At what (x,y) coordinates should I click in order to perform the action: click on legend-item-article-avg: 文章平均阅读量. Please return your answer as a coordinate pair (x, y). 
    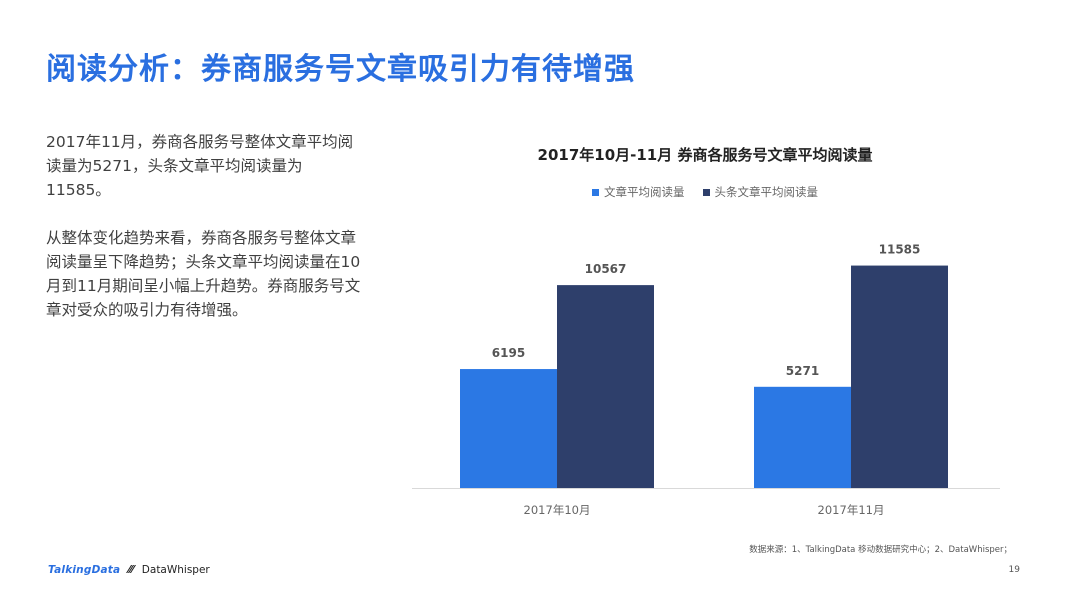
    Looking at the image, I should click on (638, 192).